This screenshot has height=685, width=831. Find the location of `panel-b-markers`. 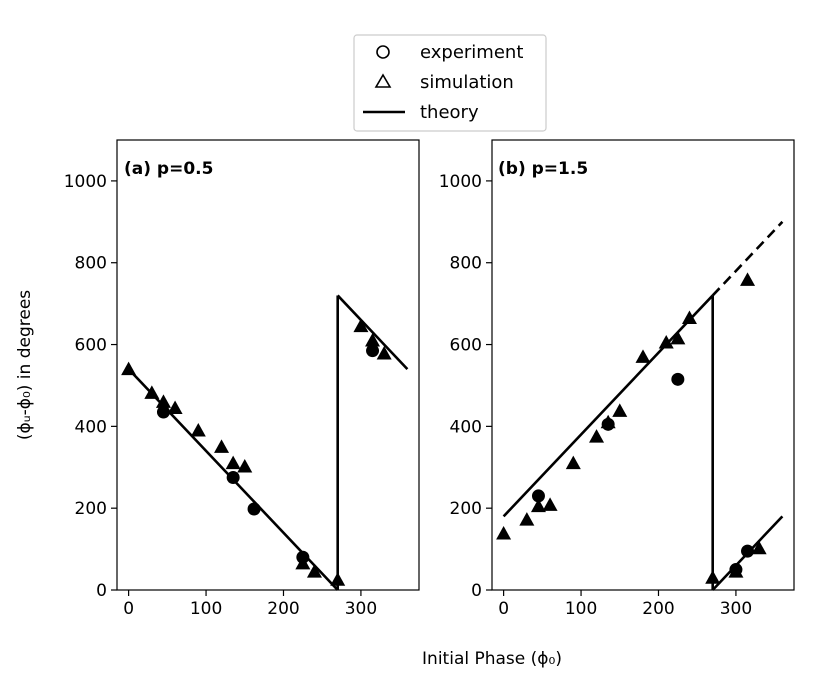

panel-b-markers is located at coordinates (631, 428).